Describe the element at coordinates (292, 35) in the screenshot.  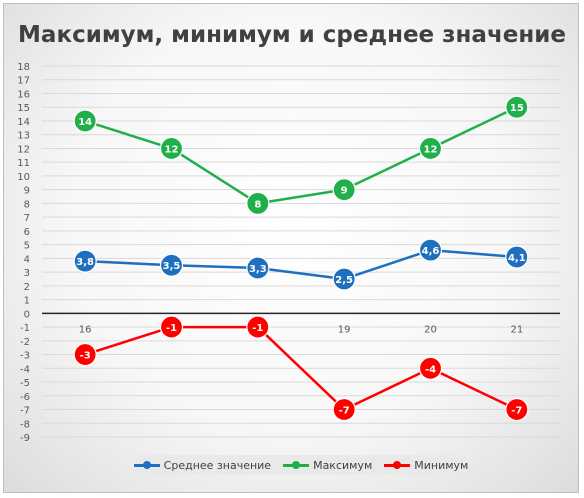
I see `chart-title: Максимум, минимум и среднее значение` at that location.